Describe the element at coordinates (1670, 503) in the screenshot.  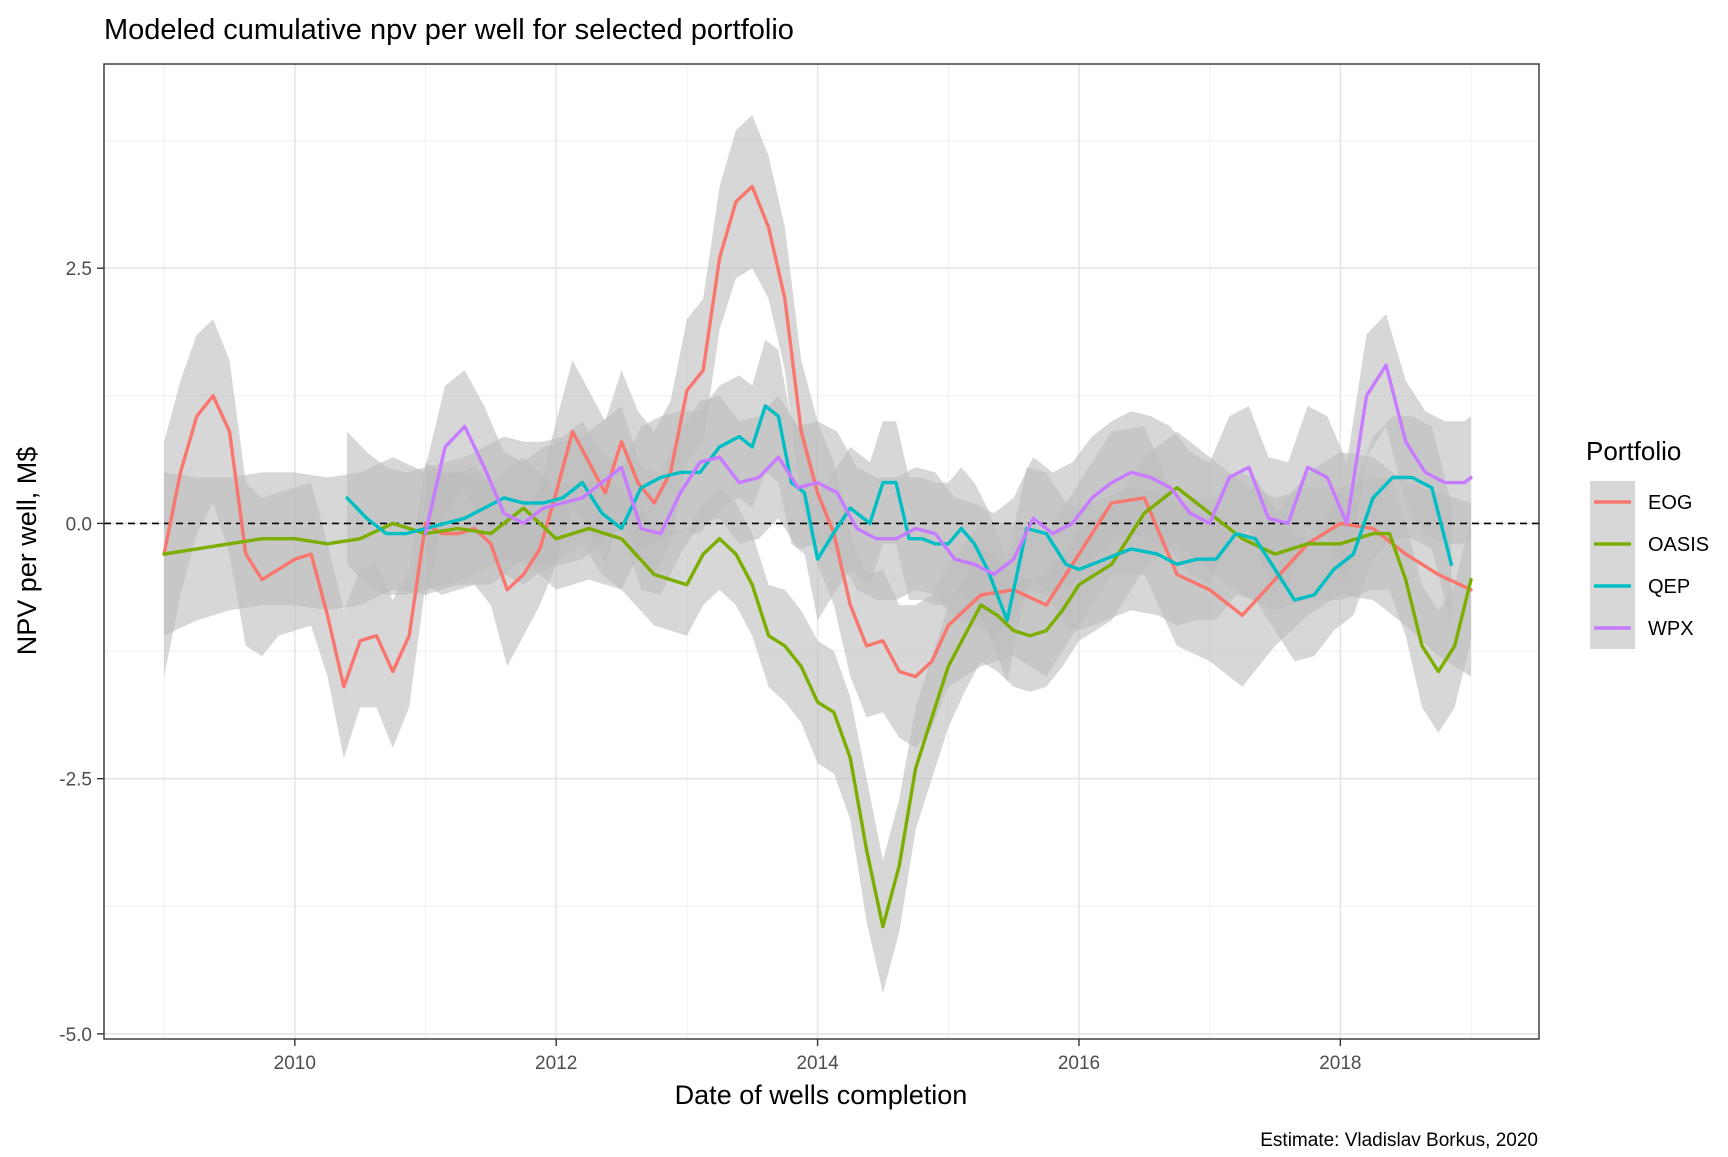
I see `legend-label-eog: EOG` at that location.